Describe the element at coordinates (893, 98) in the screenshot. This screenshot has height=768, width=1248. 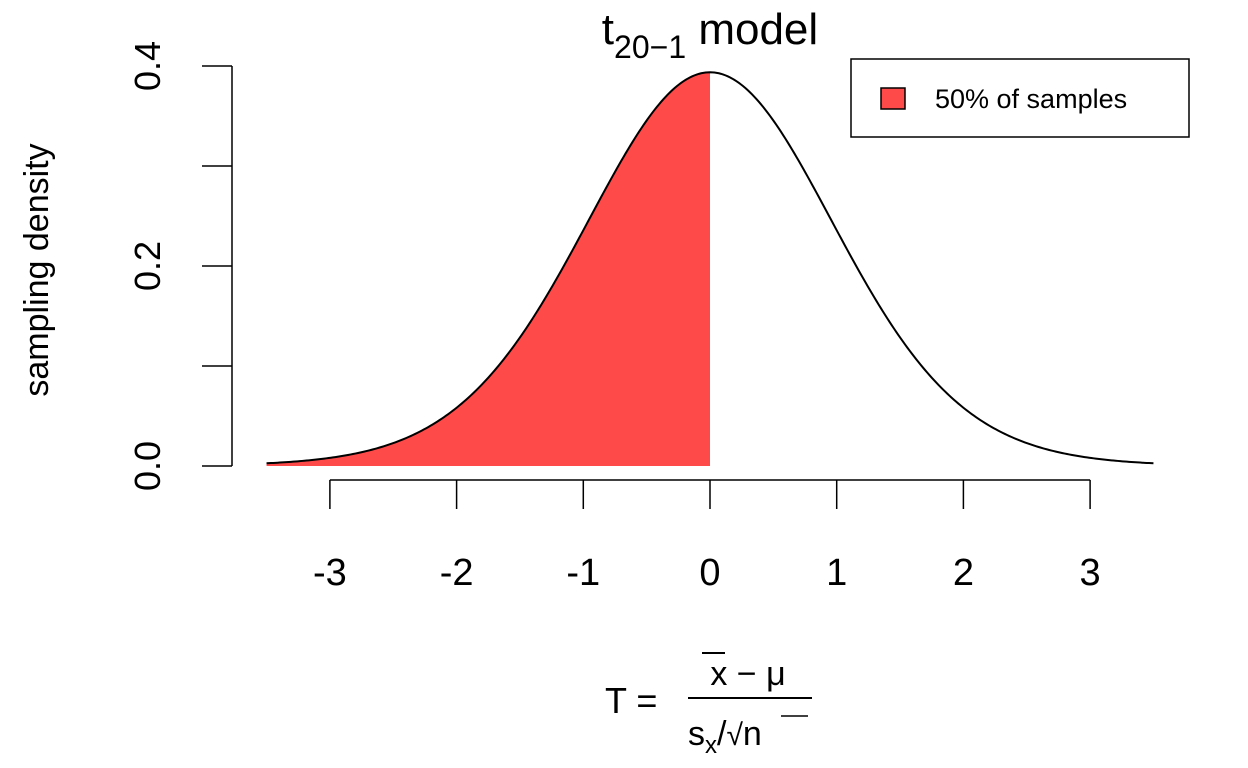
I see `legend-swatch` at that location.